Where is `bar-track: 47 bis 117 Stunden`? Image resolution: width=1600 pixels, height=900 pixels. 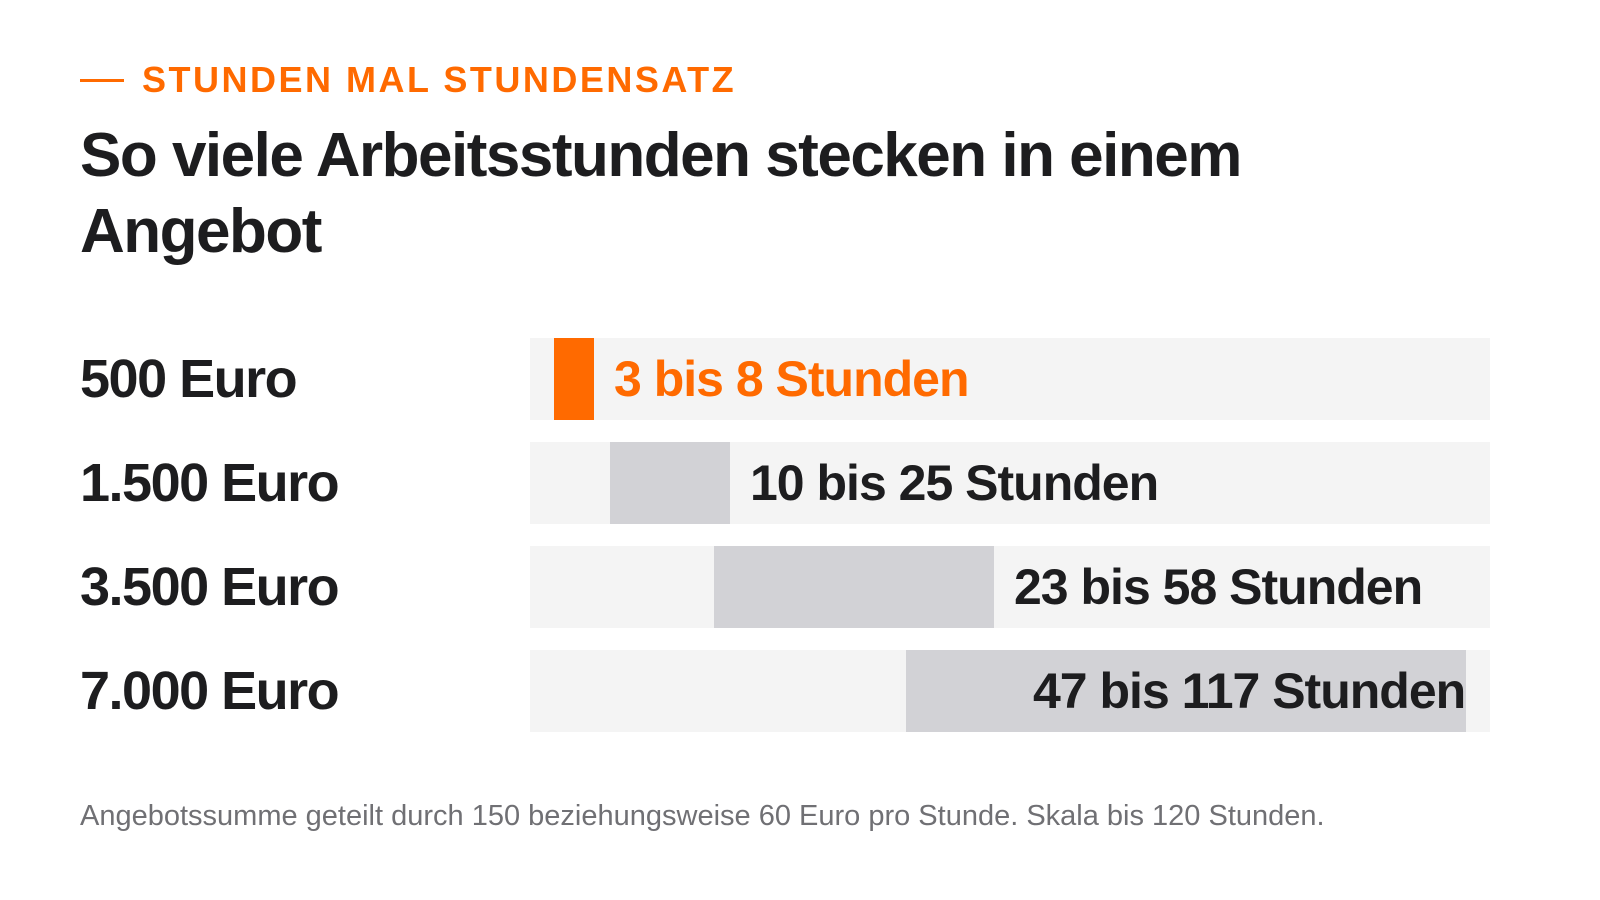
bar-track: 47 bis 117 Stunden is located at coordinates (1010, 691).